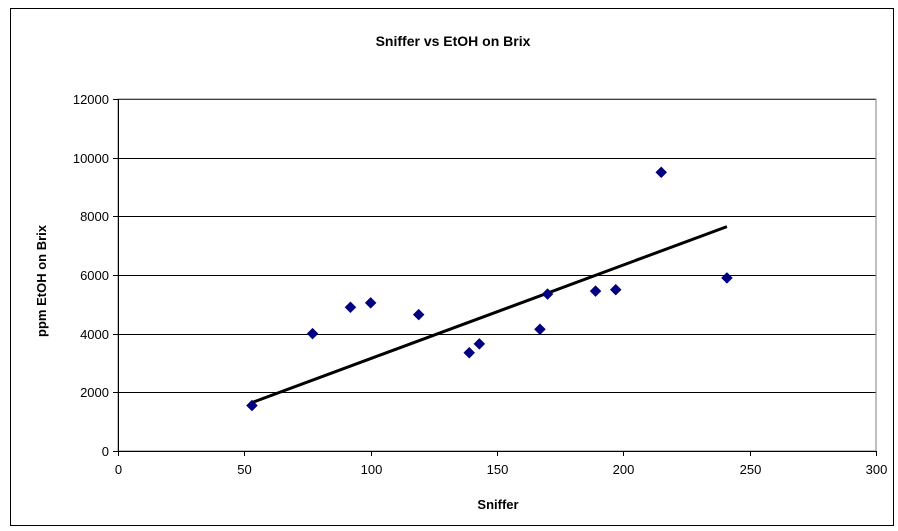 Image resolution: width=898 pixels, height=531 pixels. What do you see at coordinates (94, 216) in the screenshot?
I see `y-tick-label: 8000` at bounding box center [94, 216].